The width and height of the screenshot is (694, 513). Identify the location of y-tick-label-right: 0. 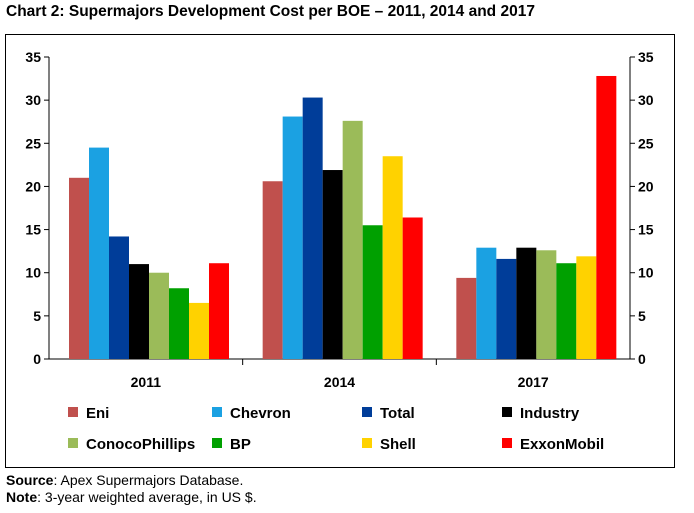
(642, 359).